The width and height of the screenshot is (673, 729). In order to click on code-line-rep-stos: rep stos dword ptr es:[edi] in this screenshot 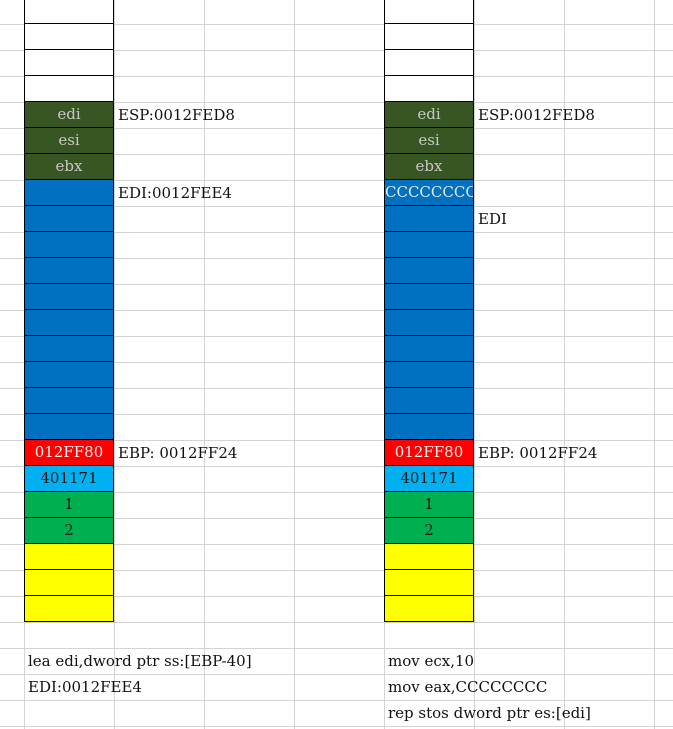, I will do `click(489, 713)`.